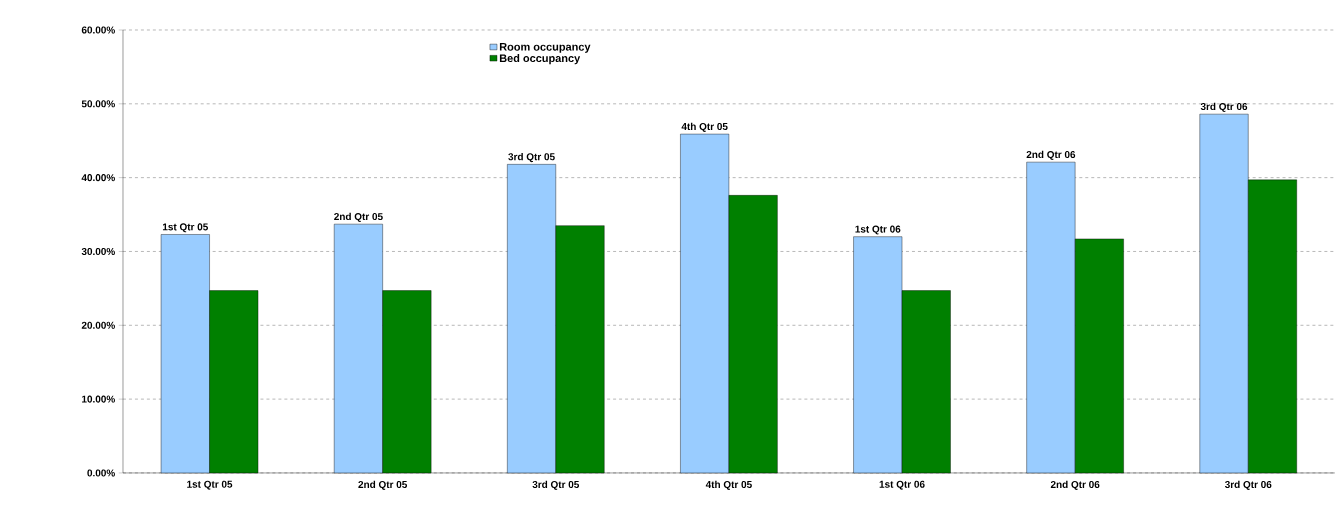 The width and height of the screenshot is (1335, 515). What do you see at coordinates (1051, 155) in the screenshot?
I see `annotation: 2nd Qtr 06` at bounding box center [1051, 155].